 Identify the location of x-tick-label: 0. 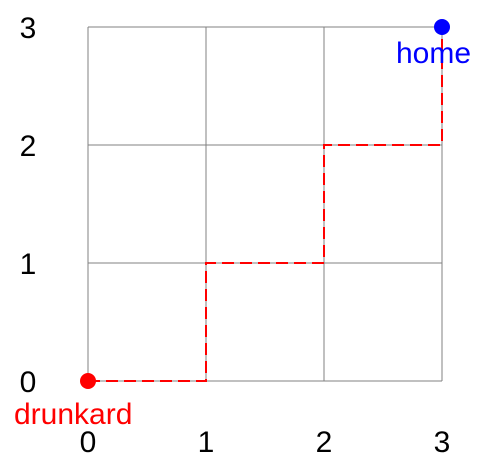
(88, 442).